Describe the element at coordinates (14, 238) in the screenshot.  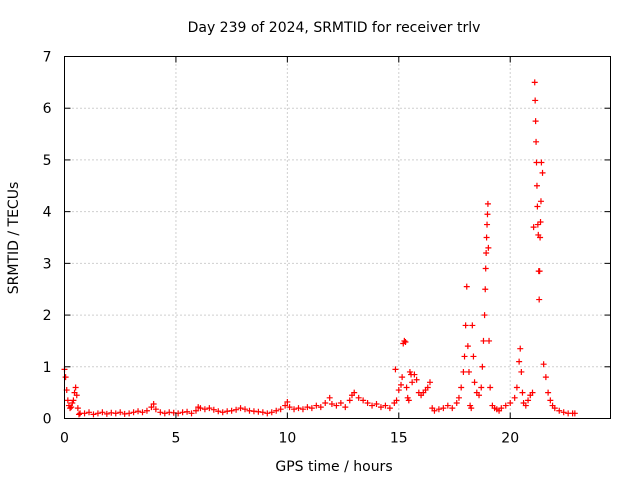
I see `y-axis-label: SRMTID / TECUs` at that location.